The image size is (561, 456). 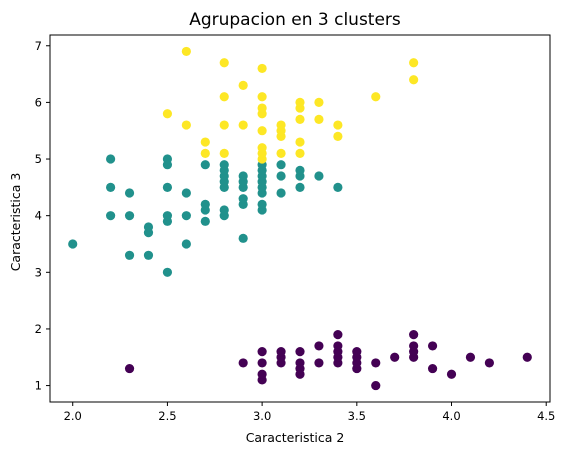 What do you see at coordinates (451, 416) in the screenshot?
I see `x-tick-label: 4.0` at bounding box center [451, 416].